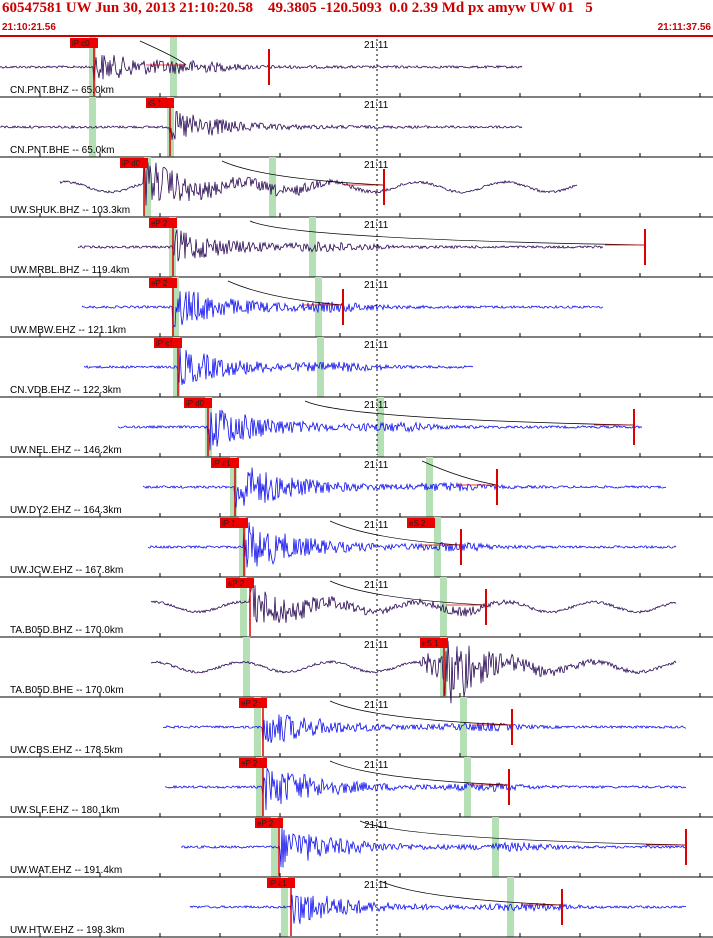  Describe the element at coordinates (684, 27) in the screenshot. I see `end-time-label: 21:11:37.56` at that location.